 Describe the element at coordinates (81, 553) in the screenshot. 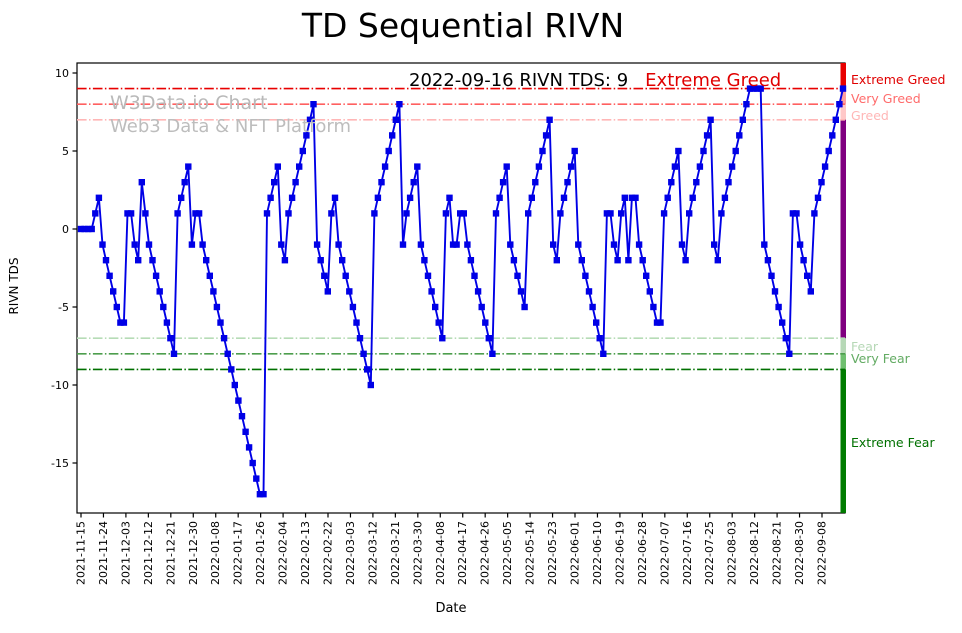

I see `x-tick-label: 2021-11-15` at that location.